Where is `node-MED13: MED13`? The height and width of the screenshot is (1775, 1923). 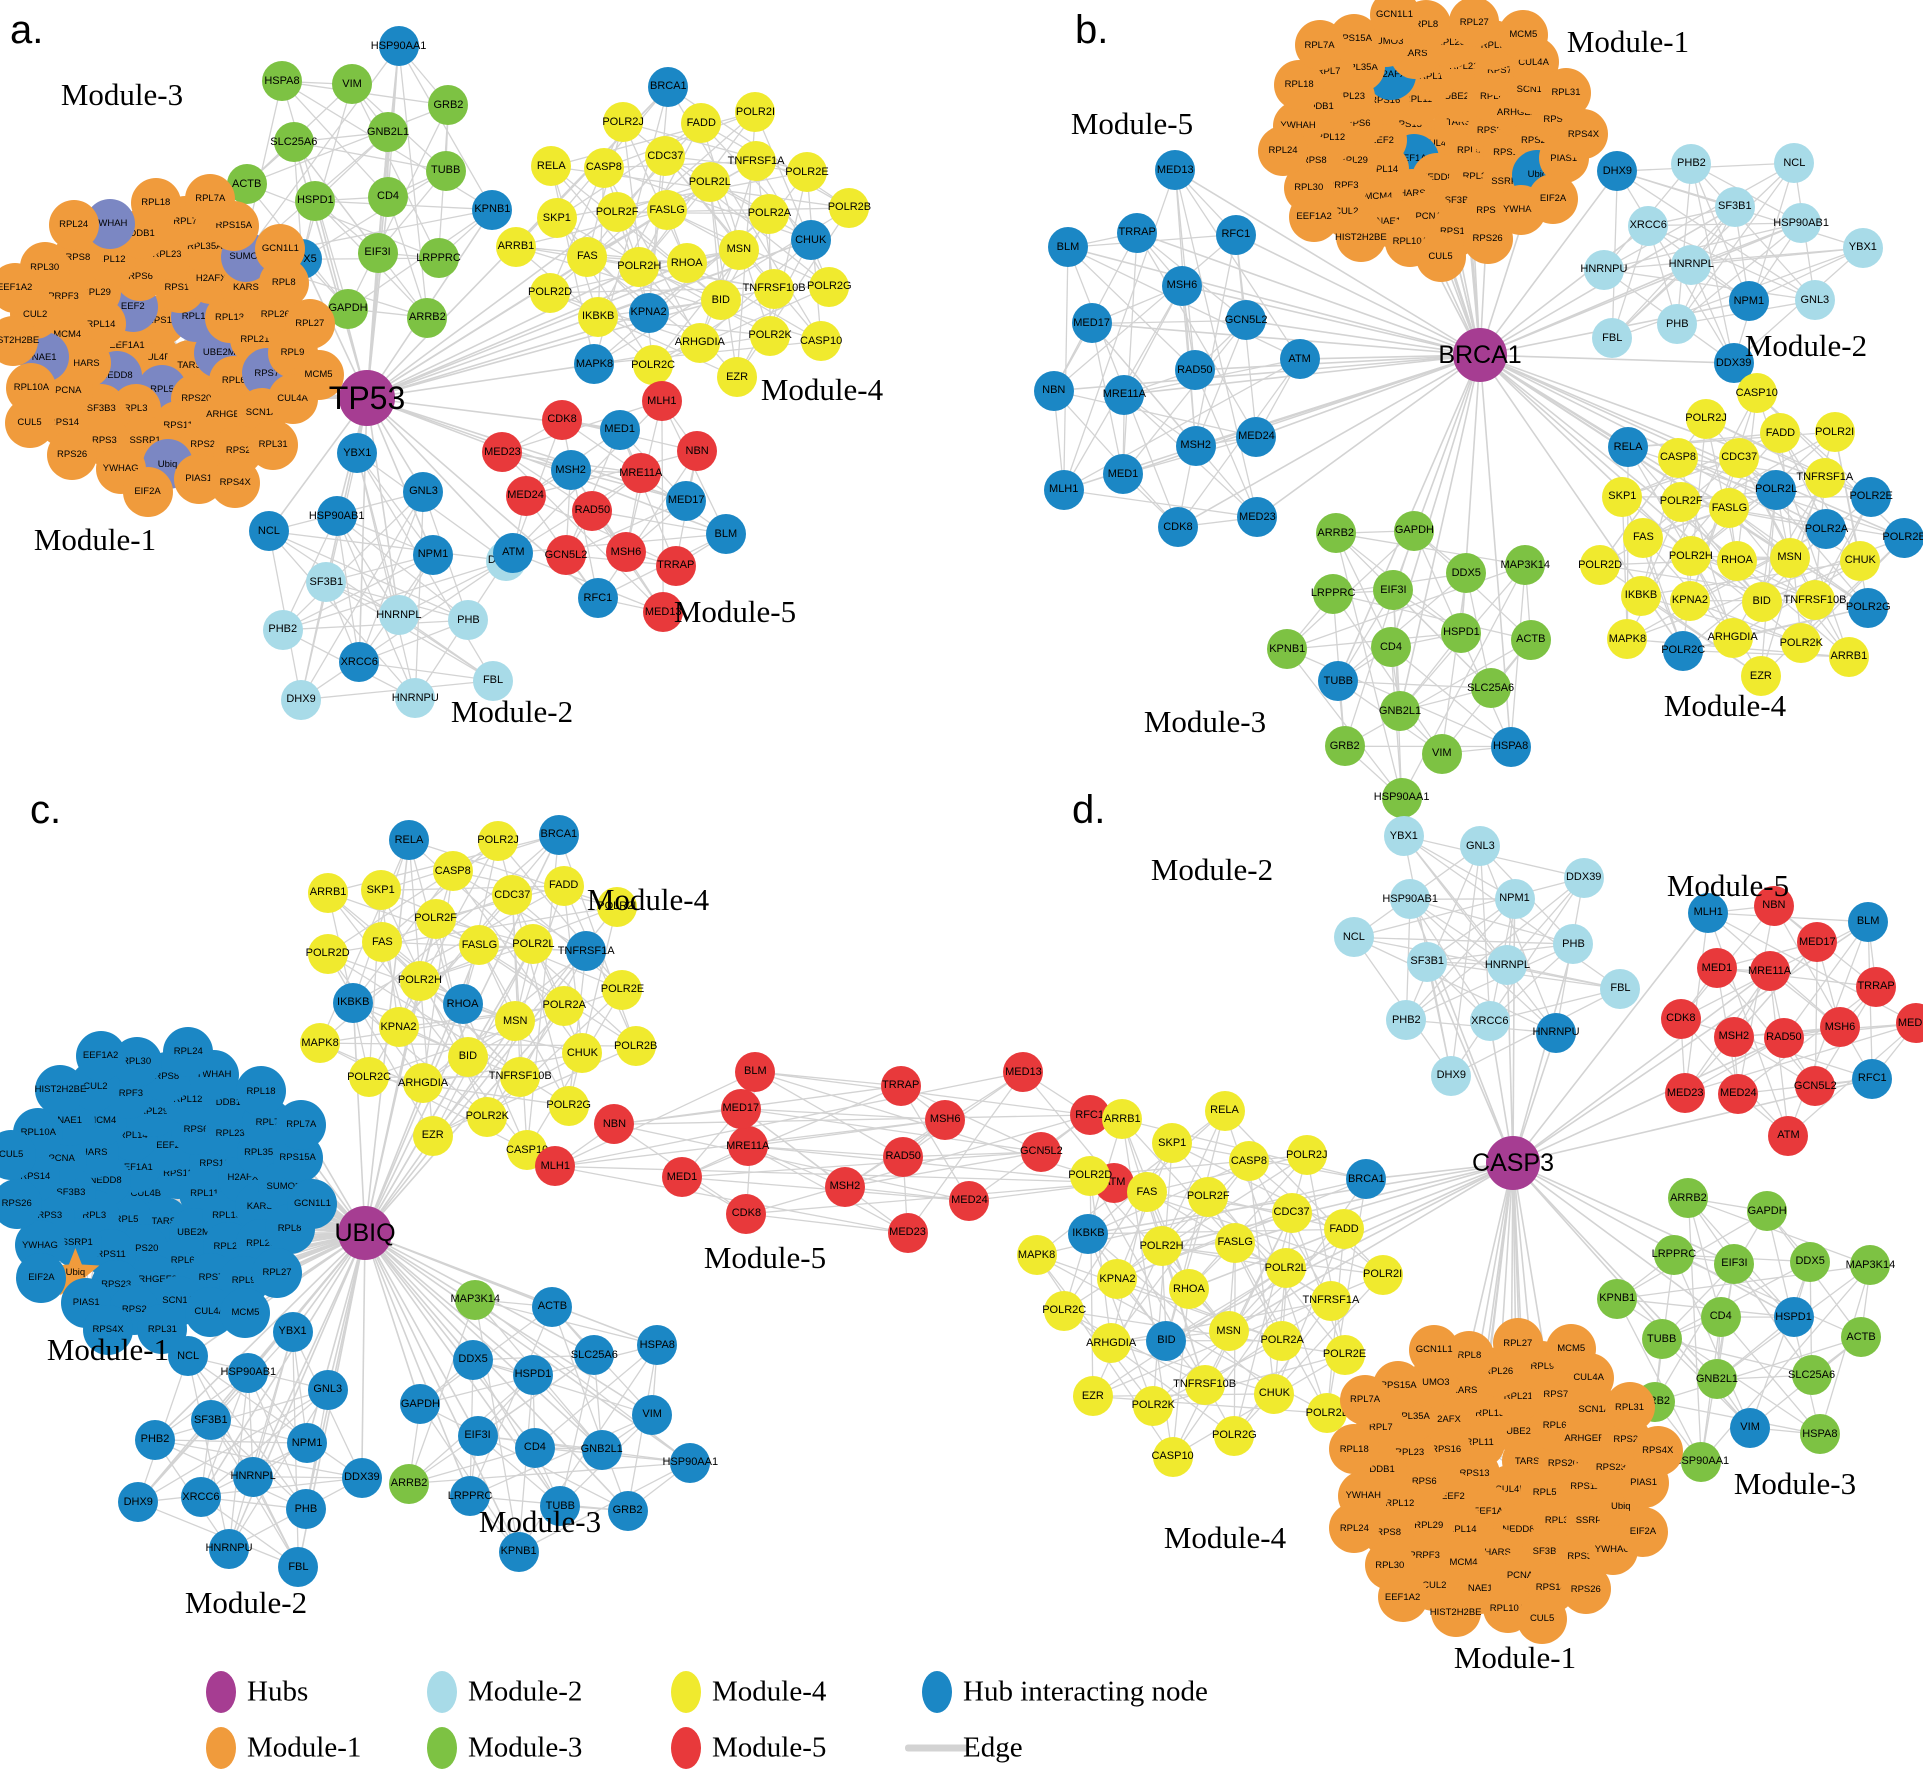 node-MED13: MED13 is located at coordinates (1175, 170).